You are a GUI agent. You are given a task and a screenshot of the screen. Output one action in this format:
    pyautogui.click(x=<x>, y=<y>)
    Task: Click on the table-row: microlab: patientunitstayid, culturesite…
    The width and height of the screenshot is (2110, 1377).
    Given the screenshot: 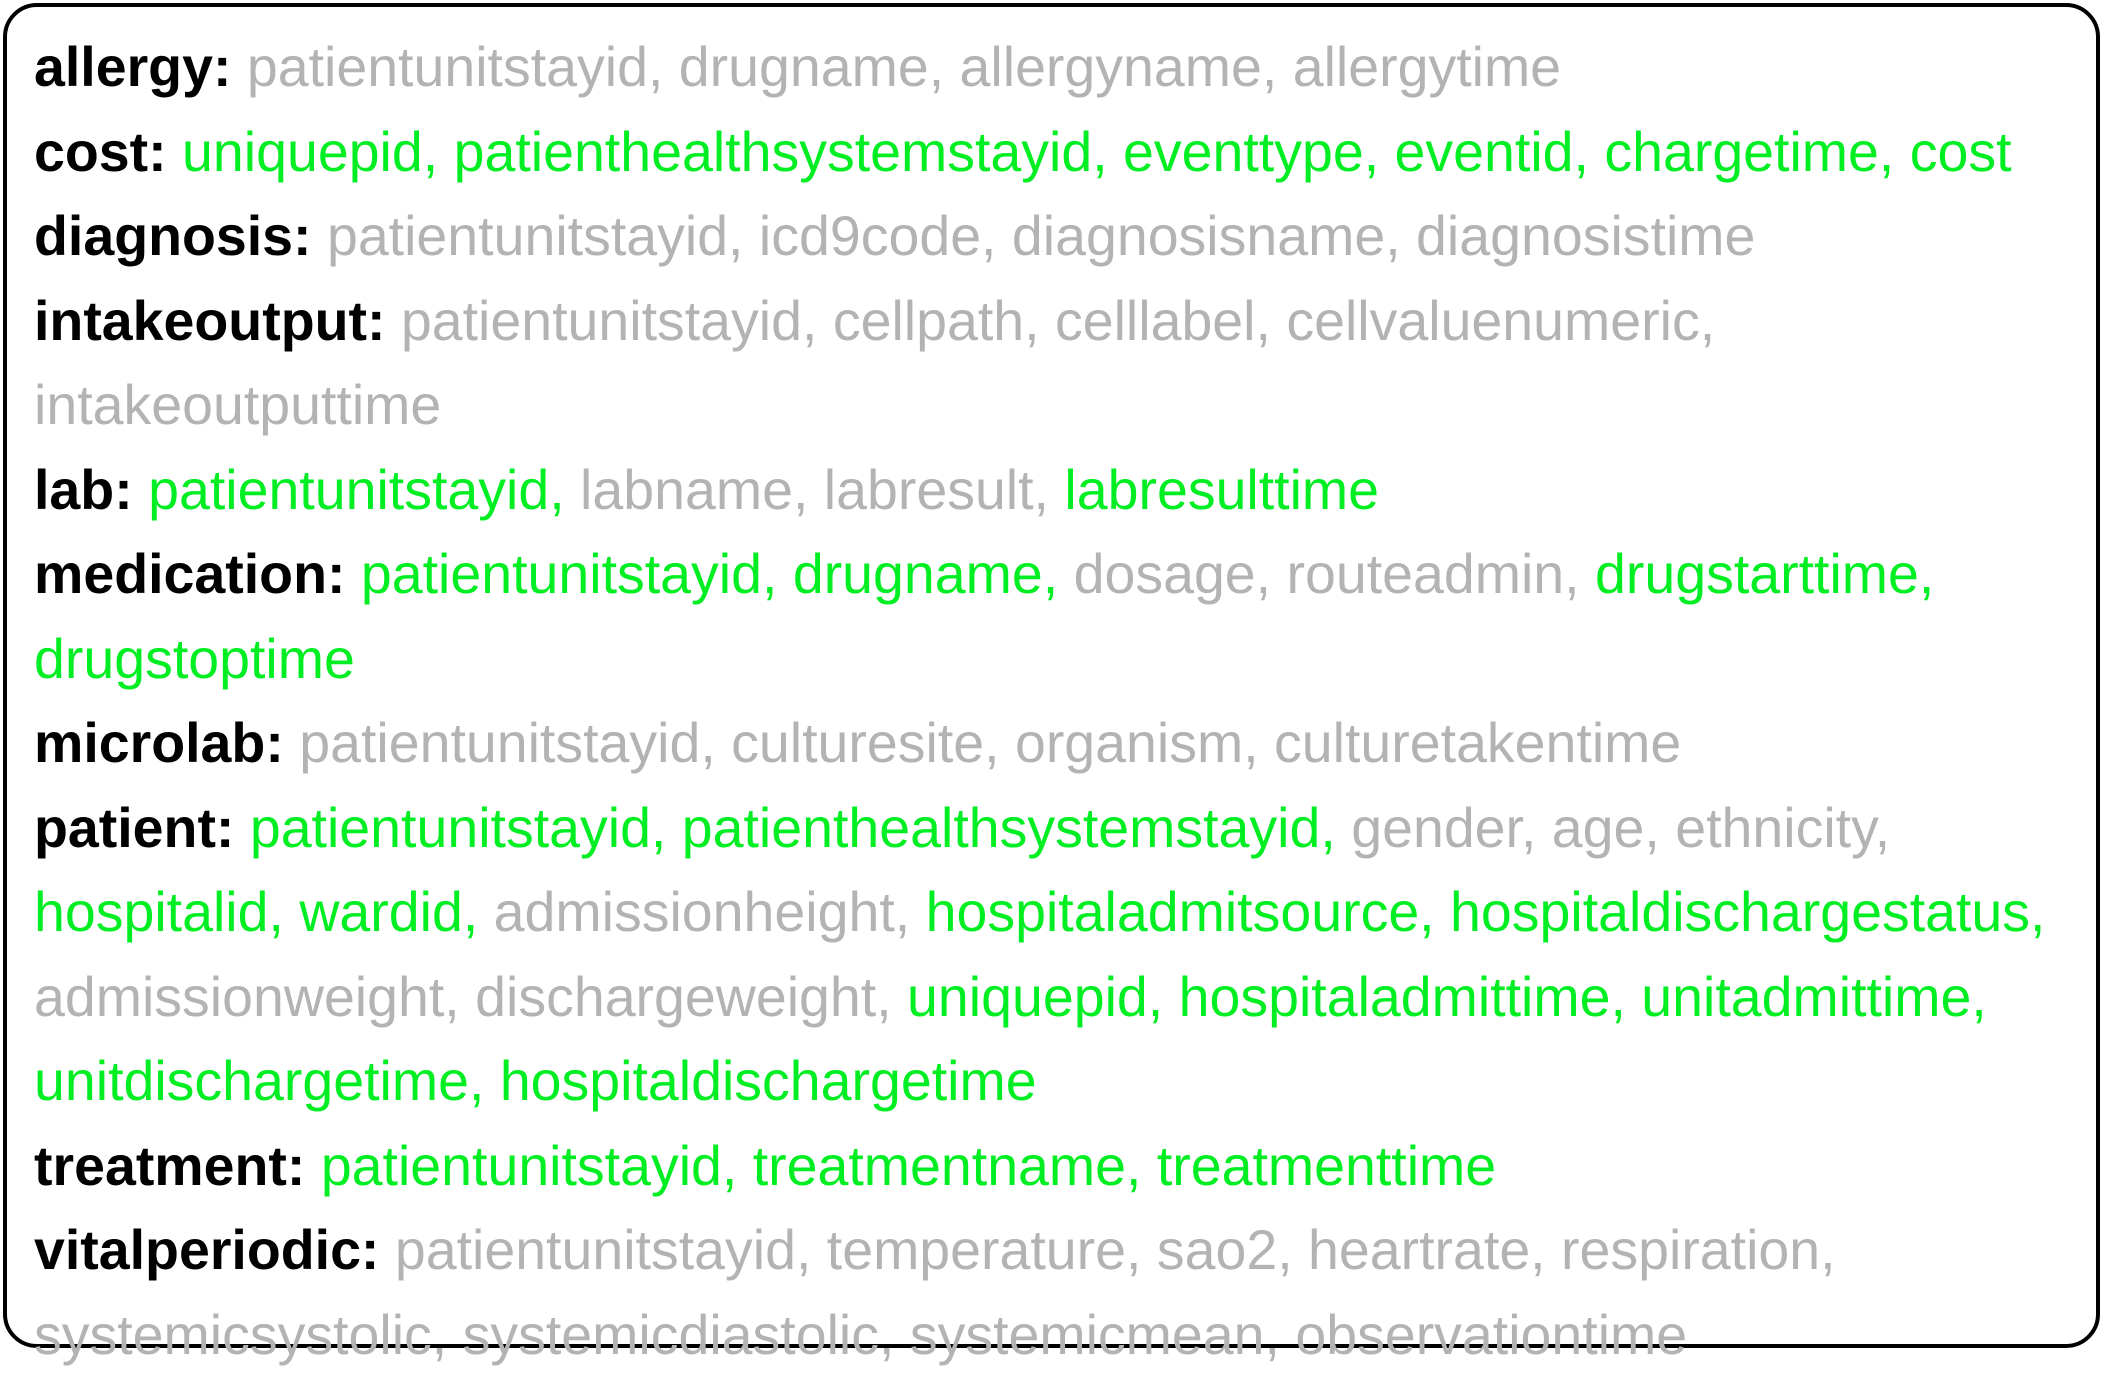 What is the action you would take?
    pyautogui.click(x=1069, y=743)
    